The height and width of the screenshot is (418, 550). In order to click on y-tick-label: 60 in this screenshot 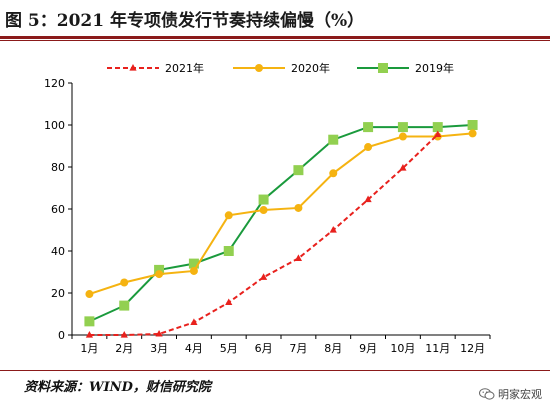, I will do `click(58, 209)`.